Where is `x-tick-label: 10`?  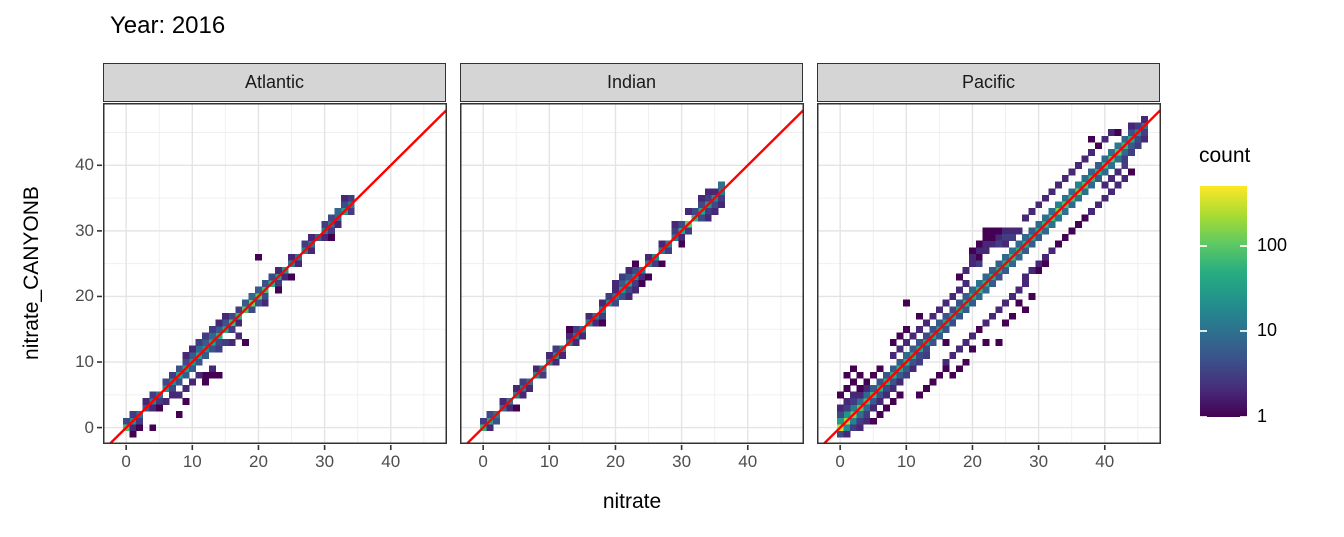
x-tick-label: 10 is located at coordinates (549, 461).